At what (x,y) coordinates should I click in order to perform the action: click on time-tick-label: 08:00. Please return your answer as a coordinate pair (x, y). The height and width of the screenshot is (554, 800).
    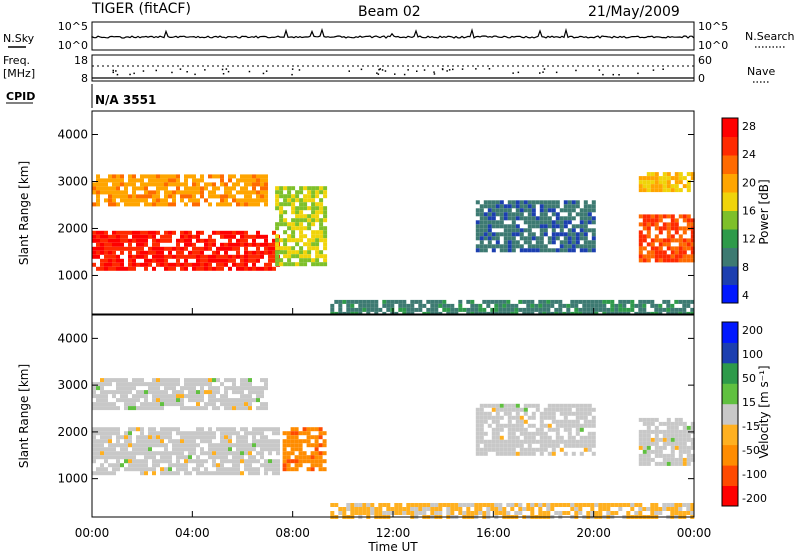
    Looking at the image, I should click on (292, 533).